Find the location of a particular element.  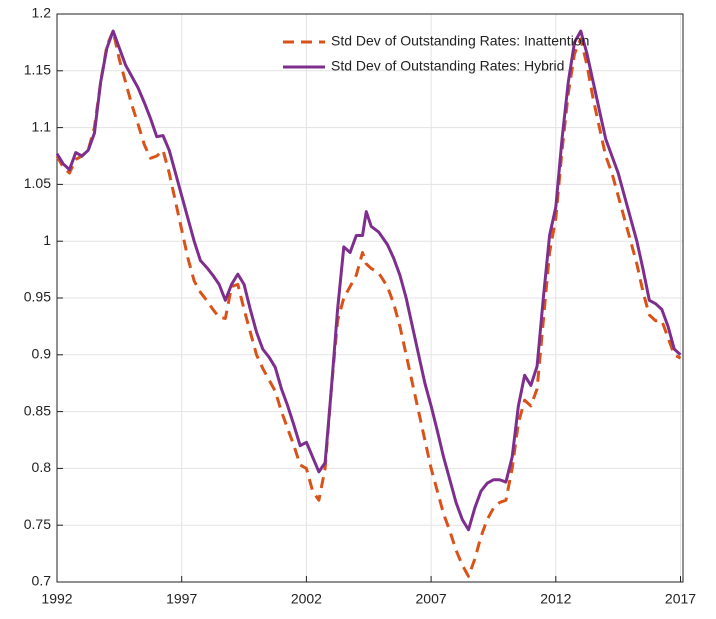

x-tick-label: 2002 is located at coordinates (306, 599).